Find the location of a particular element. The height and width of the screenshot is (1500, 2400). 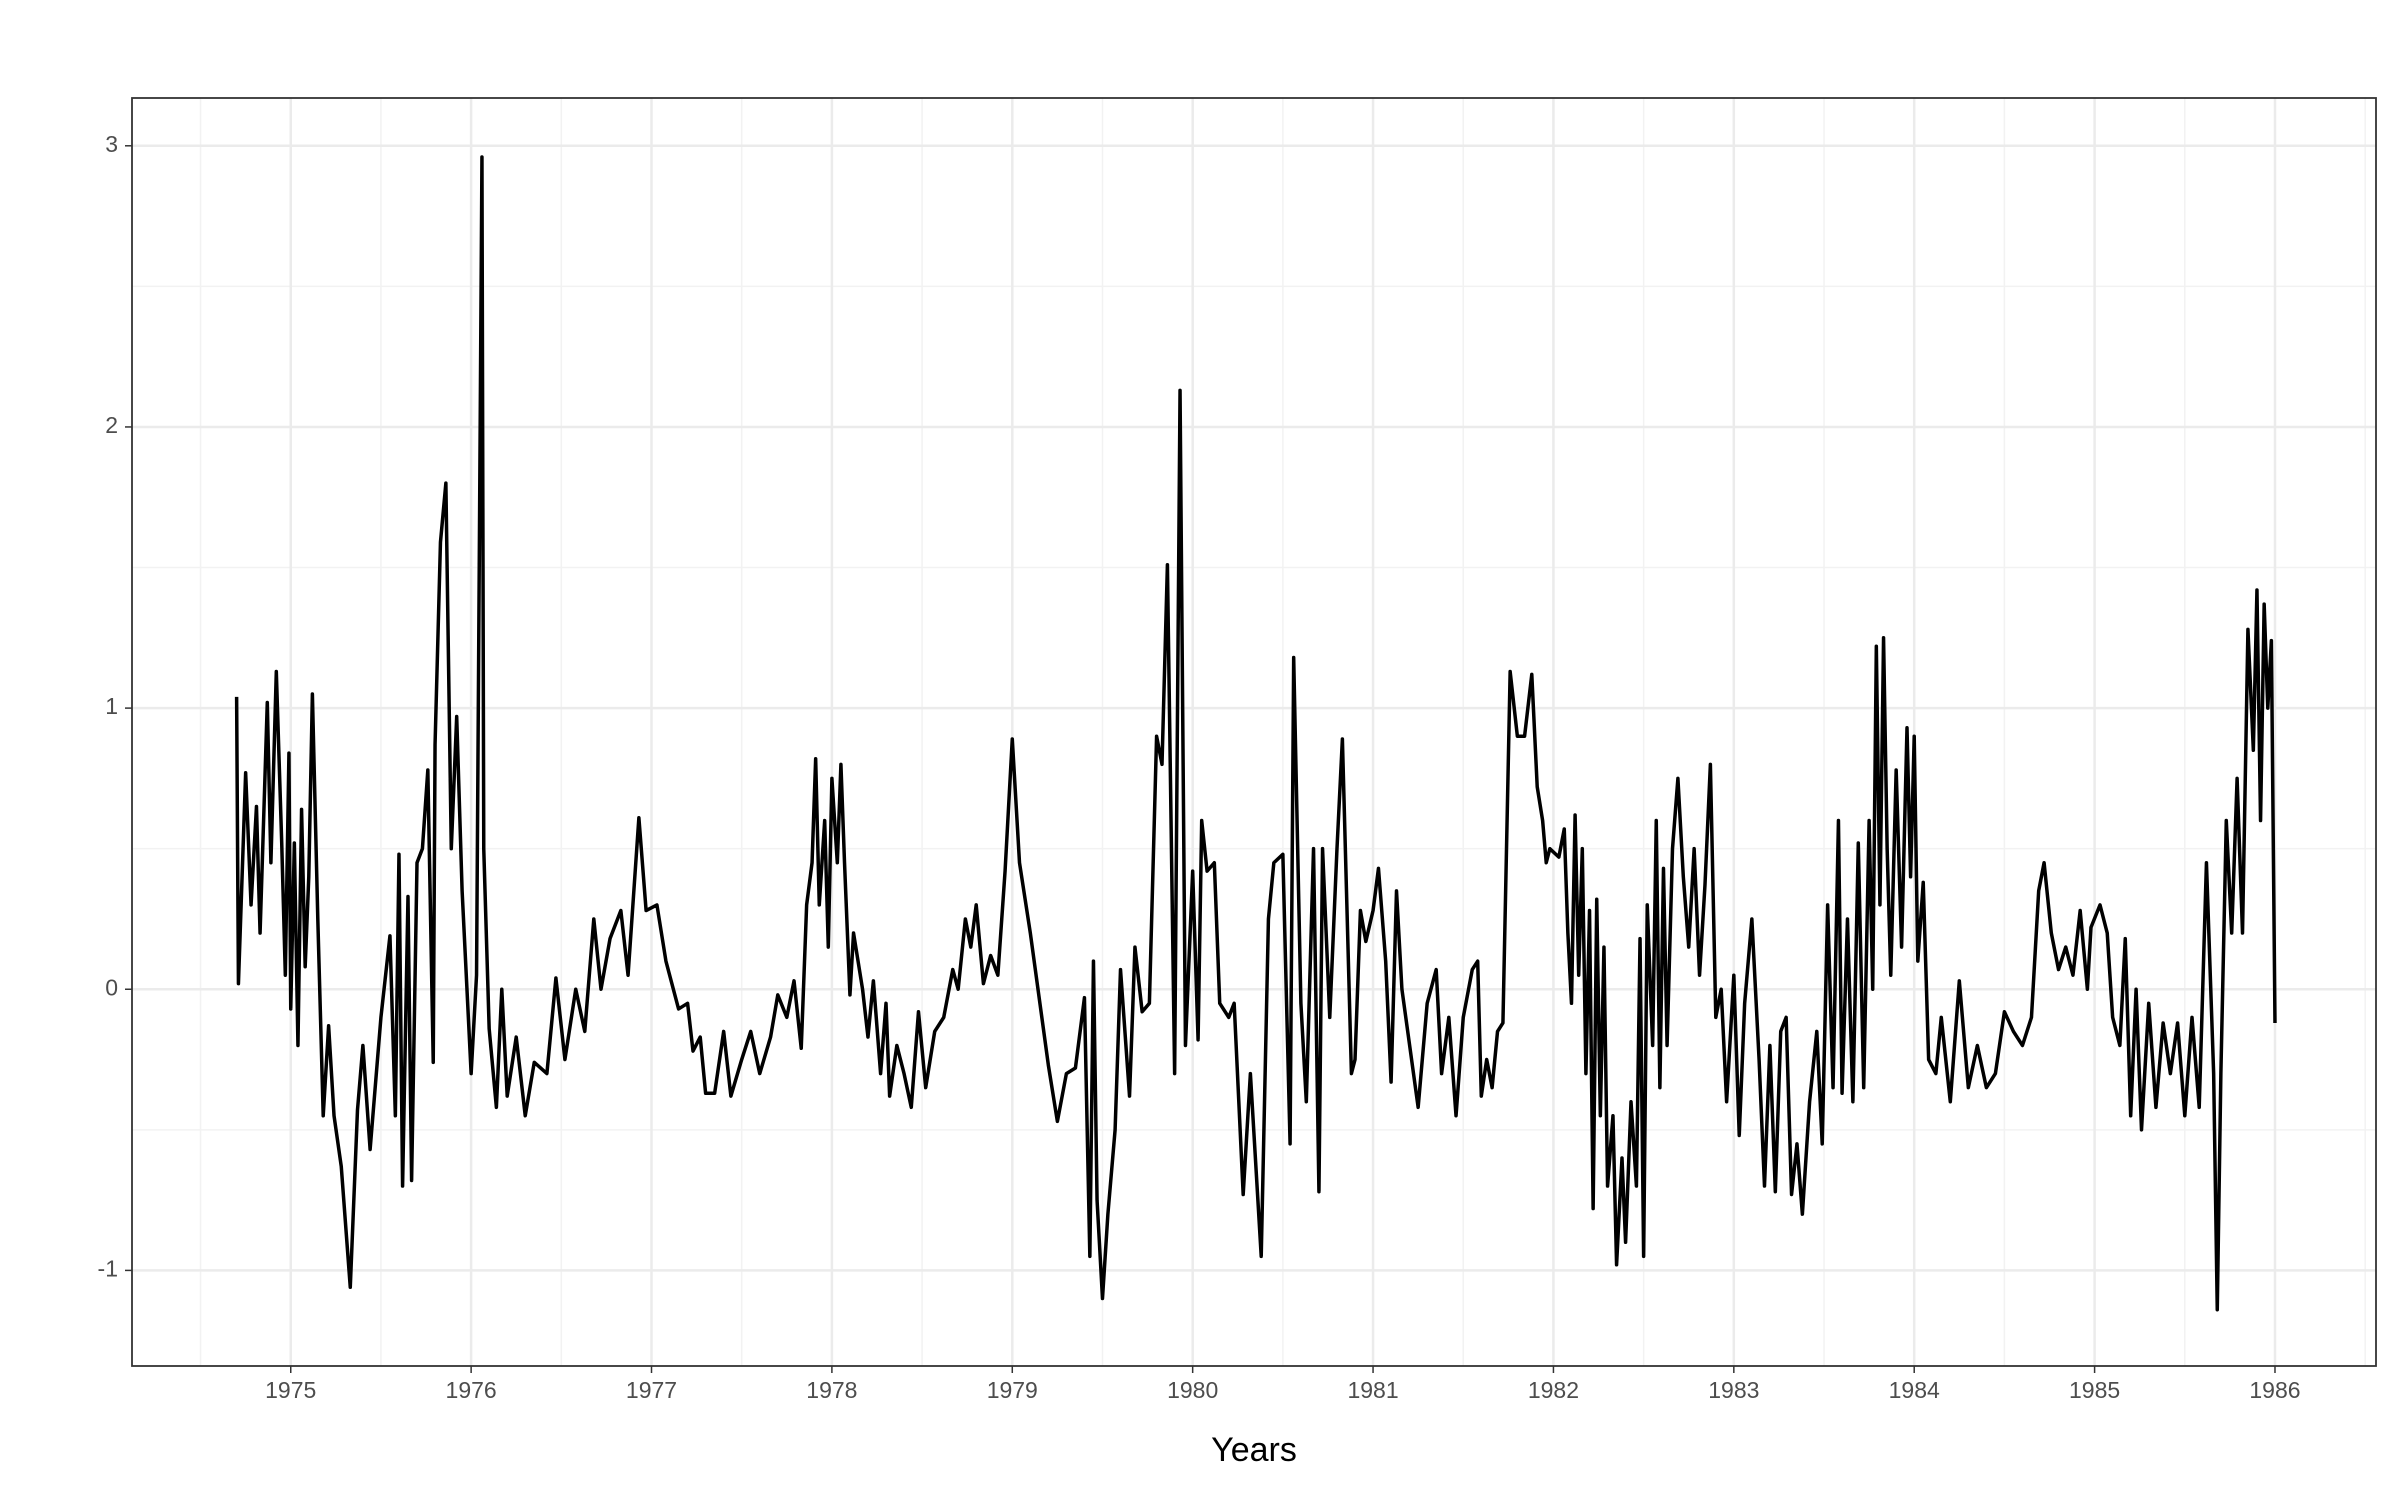

x-tick-label: 1985 is located at coordinates (2094, 1390).